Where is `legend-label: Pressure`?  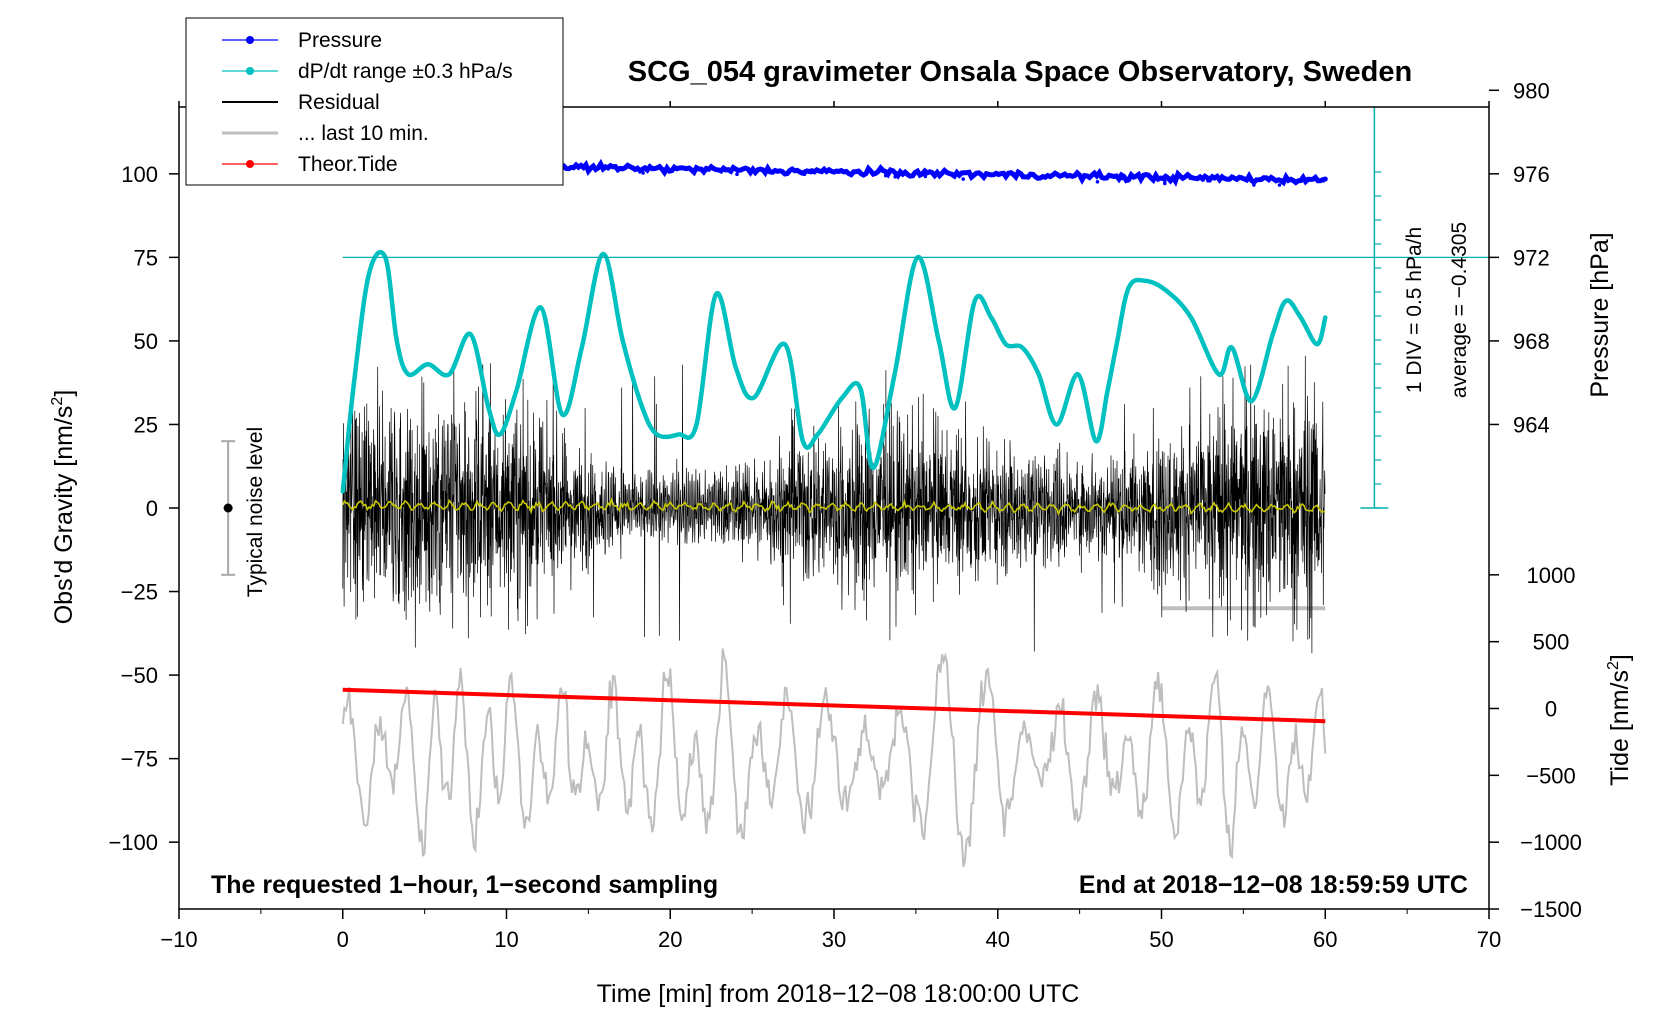 legend-label: Pressure is located at coordinates (340, 40).